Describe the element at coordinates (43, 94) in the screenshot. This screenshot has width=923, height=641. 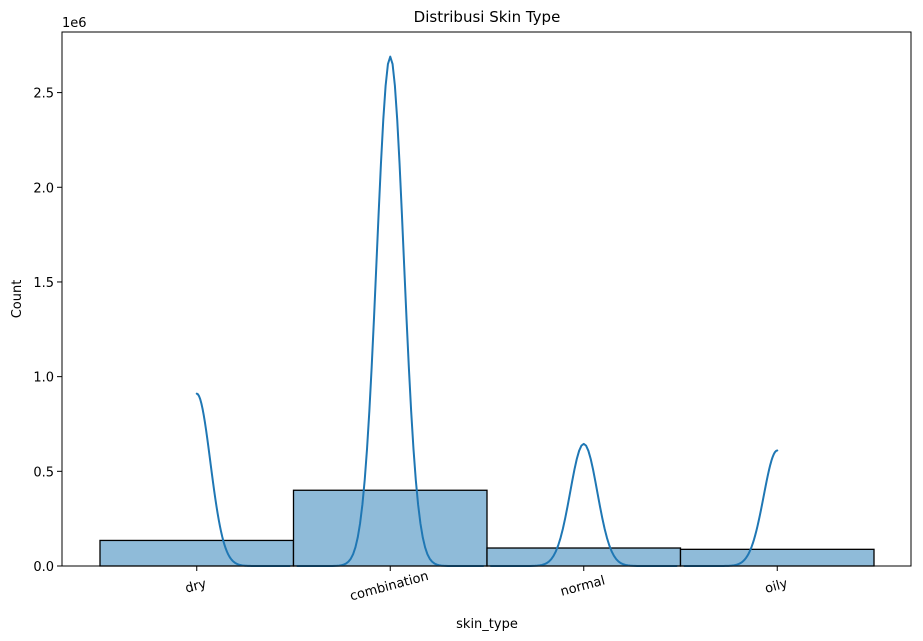
I see `y-tick-label: 2.5` at that location.